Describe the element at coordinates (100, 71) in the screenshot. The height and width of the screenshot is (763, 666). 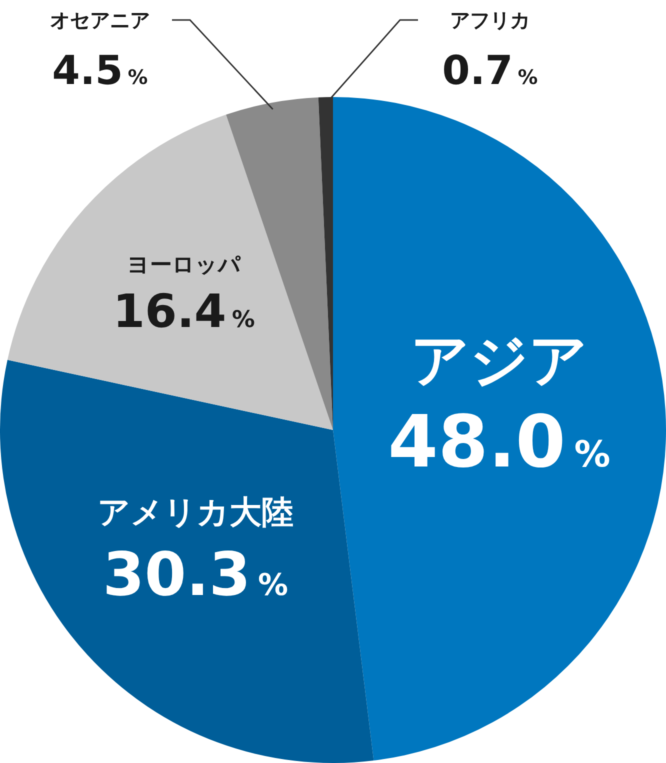
I see `data-label: 4.5%` at that location.